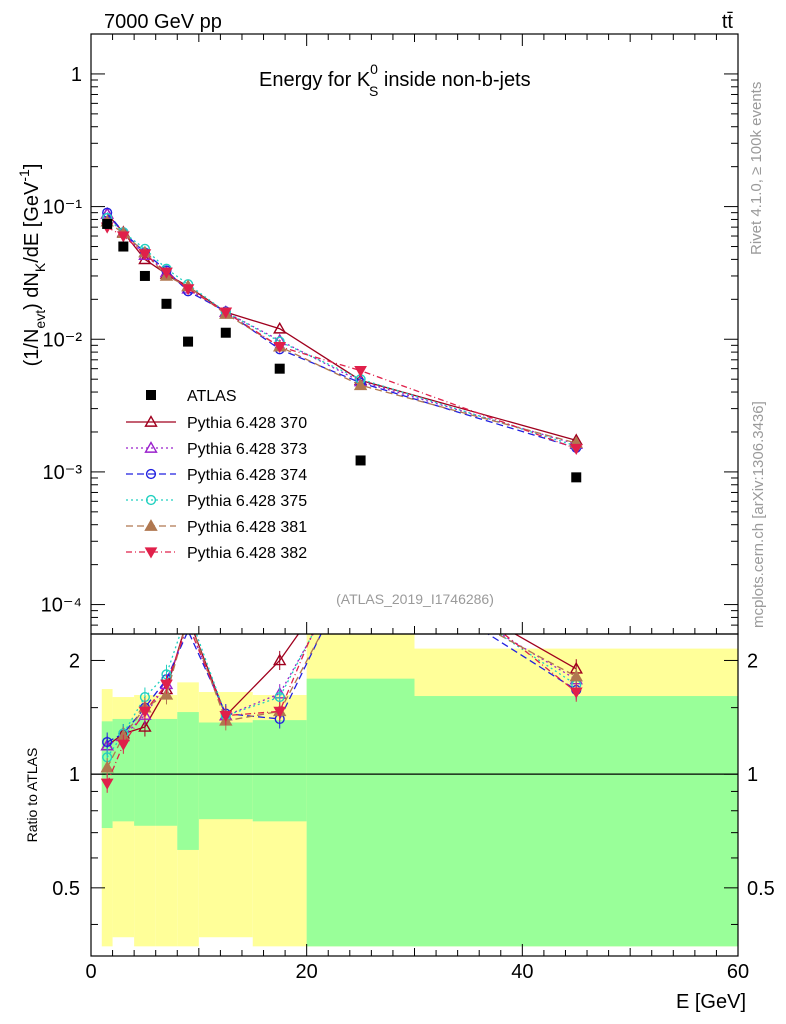  Describe the element at coordinates (66, 889) in the screenshot. I see `ratio-tick-label-left: 0.5` at that location.